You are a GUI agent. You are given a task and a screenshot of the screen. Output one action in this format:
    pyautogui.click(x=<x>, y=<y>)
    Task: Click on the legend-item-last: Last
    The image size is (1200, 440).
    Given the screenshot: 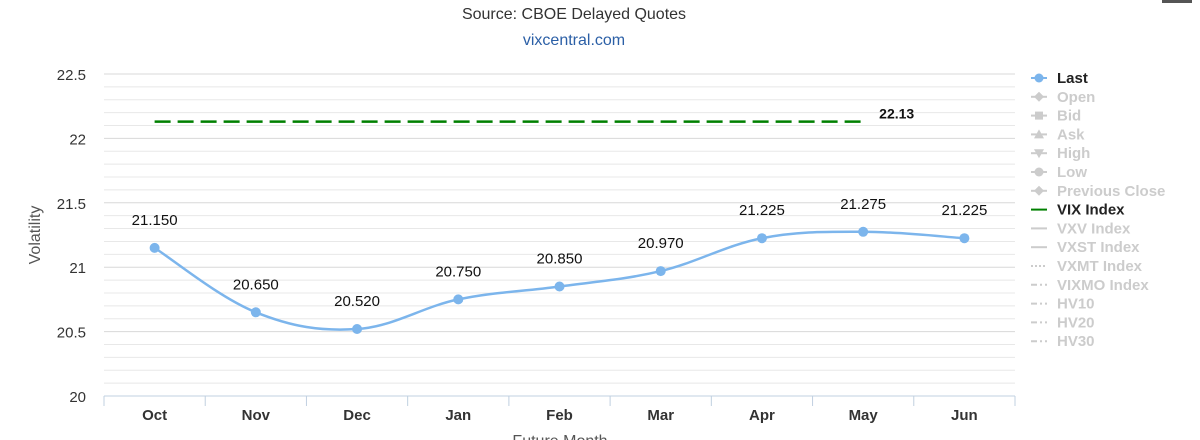 What is the action you would take?
    pyautogui.click(x=1059, y=78)
    